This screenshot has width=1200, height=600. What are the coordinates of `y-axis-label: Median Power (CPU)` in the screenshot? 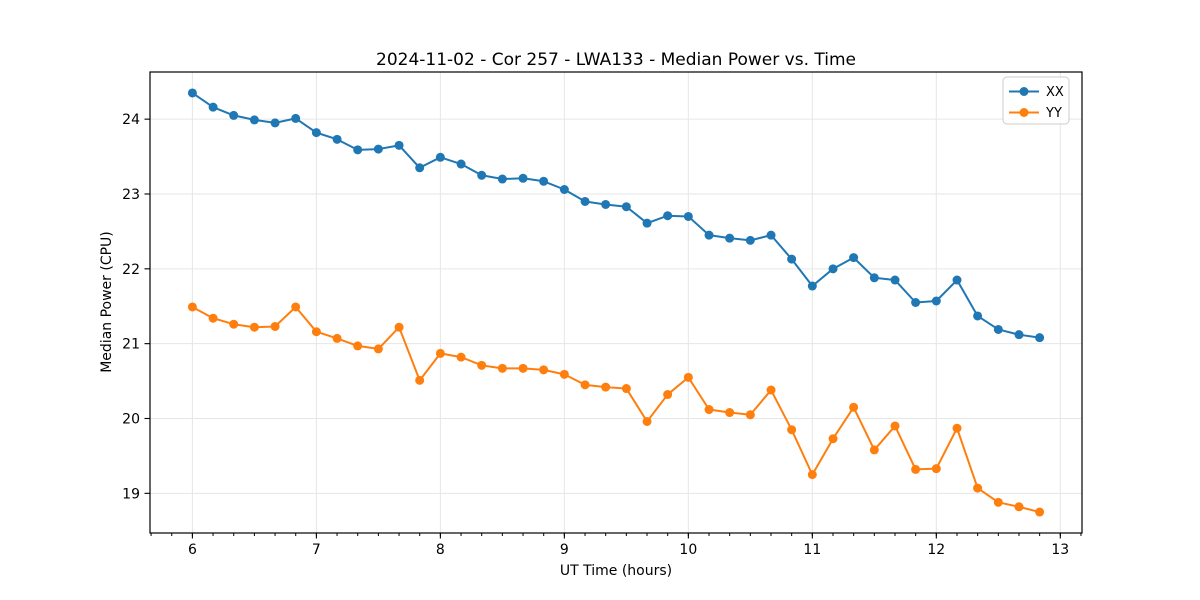 It's located at (107, 302).